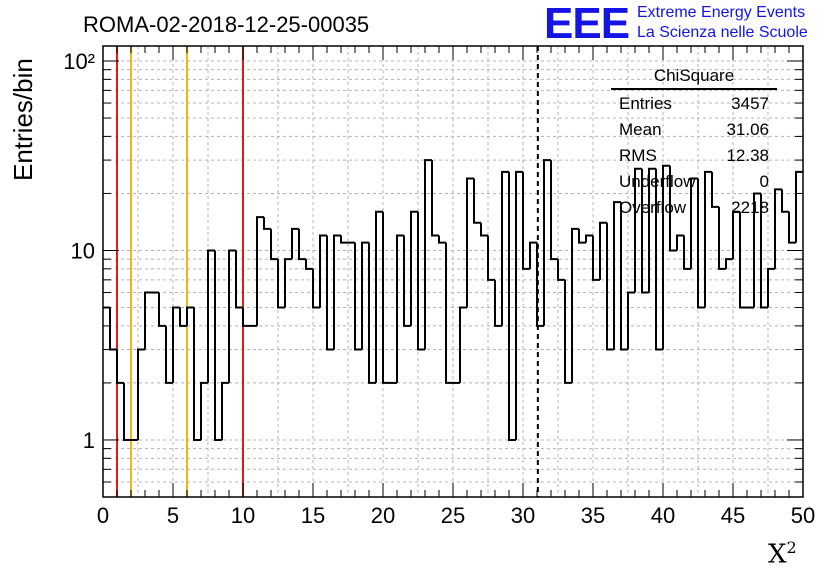 This screenshot has height=572, width=836. I want to click on x-tick-label: 30, so click(523, 515).